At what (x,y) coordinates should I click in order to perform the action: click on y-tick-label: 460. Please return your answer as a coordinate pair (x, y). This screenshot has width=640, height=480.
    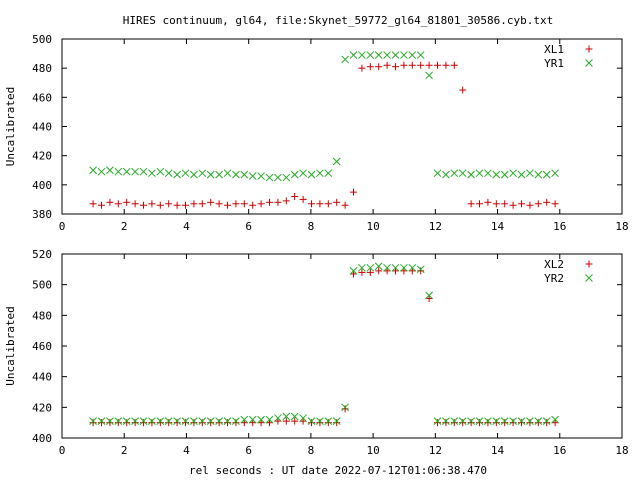
    Looking at the image, I should click on (42, 346).